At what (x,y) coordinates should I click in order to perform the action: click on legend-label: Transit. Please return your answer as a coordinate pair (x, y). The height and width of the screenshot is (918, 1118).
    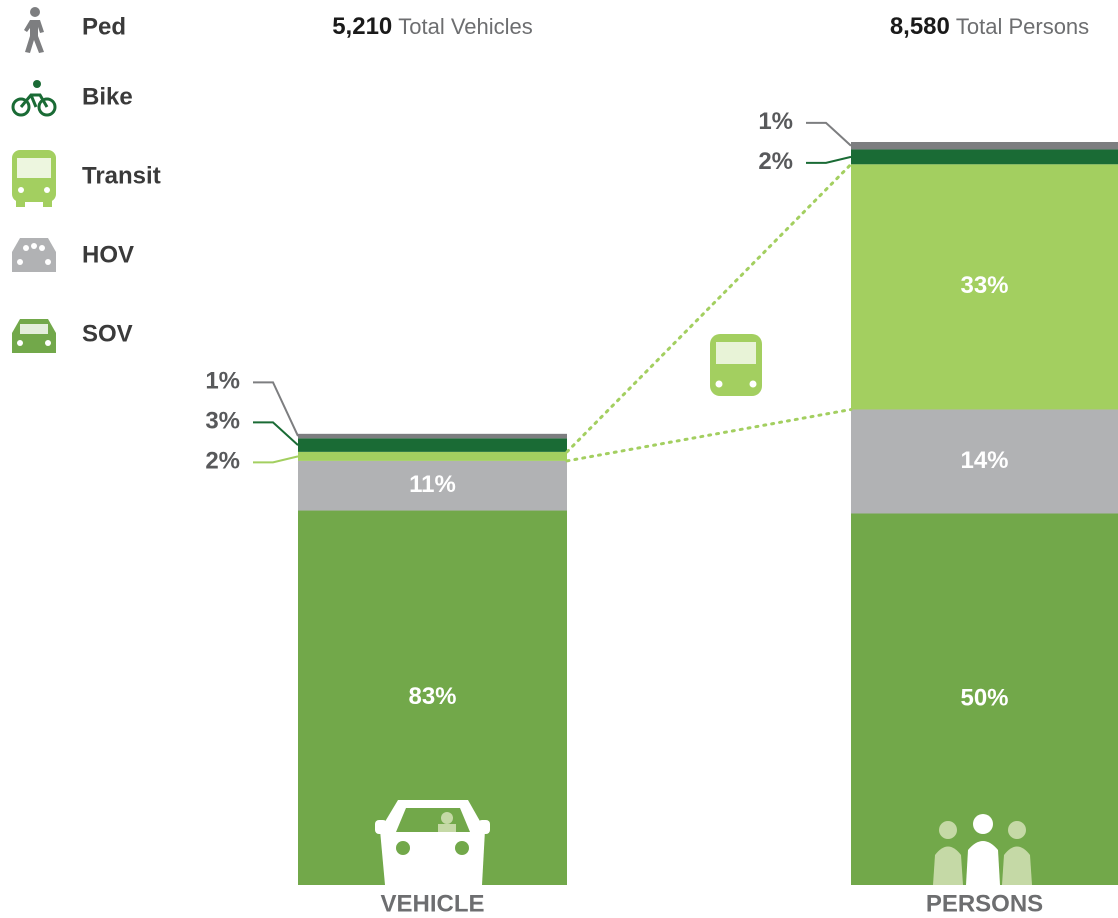
    Looking at the image, I should click on (121, 175).